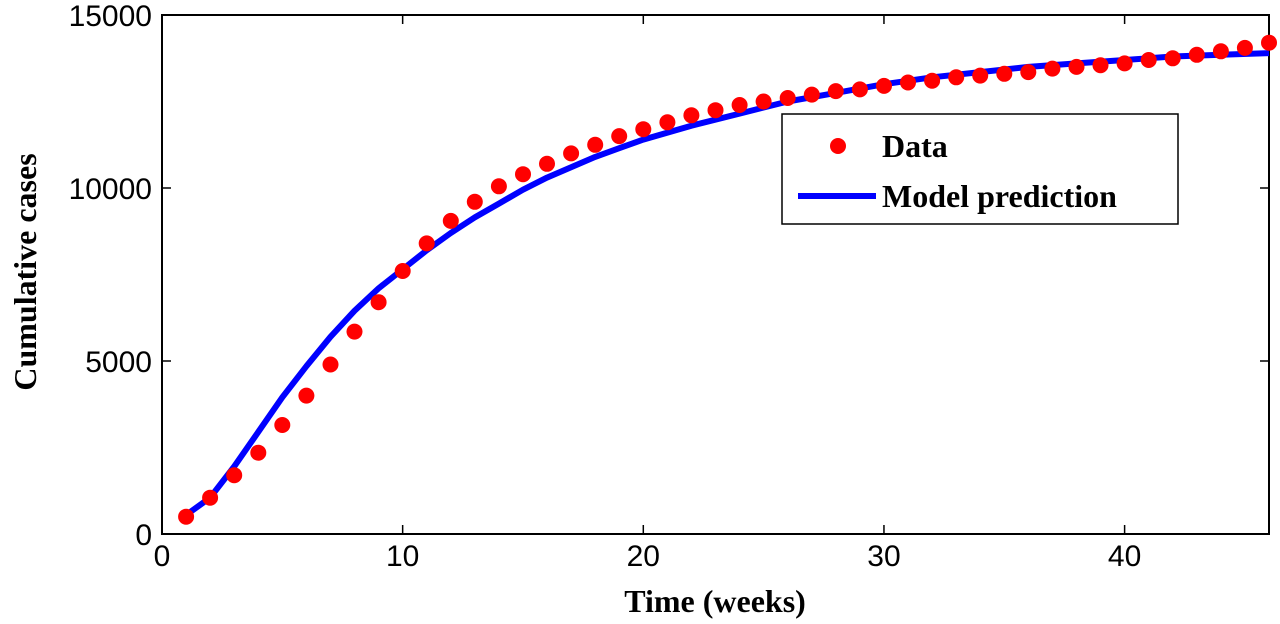 This screenshot has width=1280, height=624. What do you see at coordinates (118, 362) in the screenshot?
I see `y-tick-label: 5000` at bounding box center [118, 362].